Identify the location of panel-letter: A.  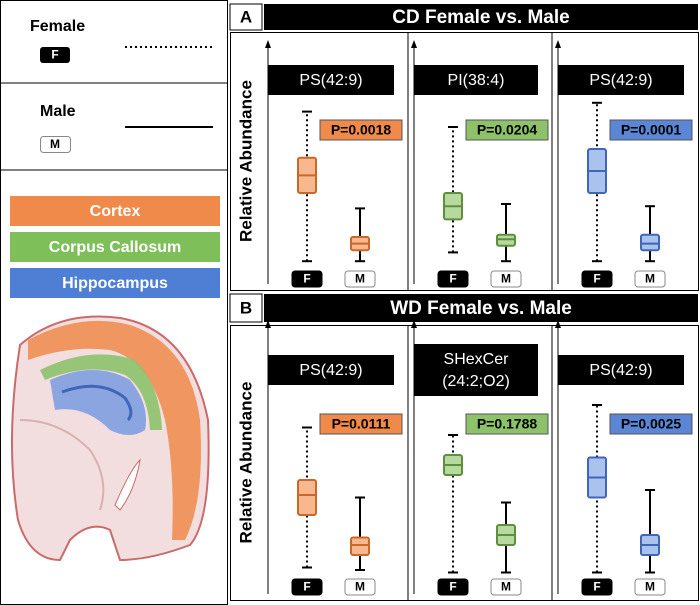
(246, 16).